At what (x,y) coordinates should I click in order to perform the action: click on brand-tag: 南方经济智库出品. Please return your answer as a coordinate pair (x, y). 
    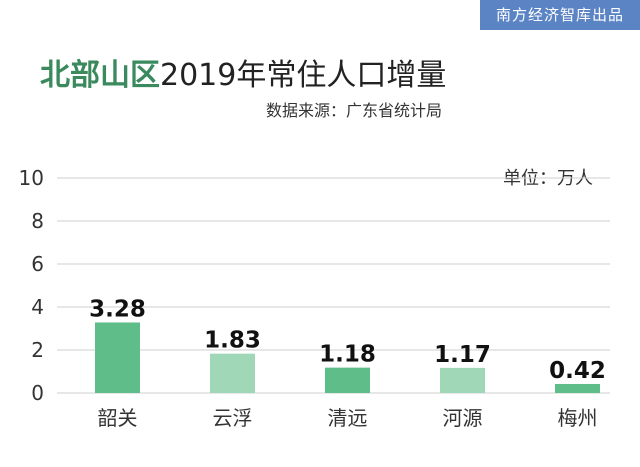
    Looking at the image, I should click on (560, 15).